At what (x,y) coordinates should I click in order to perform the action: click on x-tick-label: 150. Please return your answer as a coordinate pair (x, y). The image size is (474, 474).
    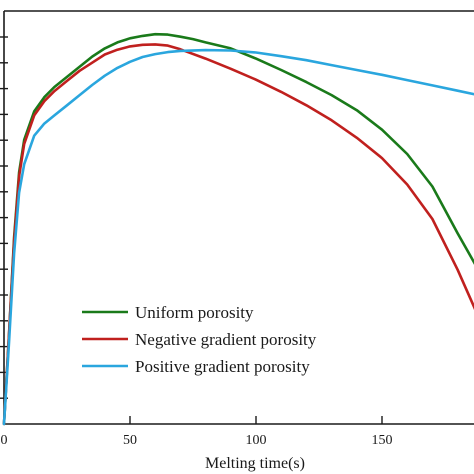
    Looking at the image, I should click on (382, 440).